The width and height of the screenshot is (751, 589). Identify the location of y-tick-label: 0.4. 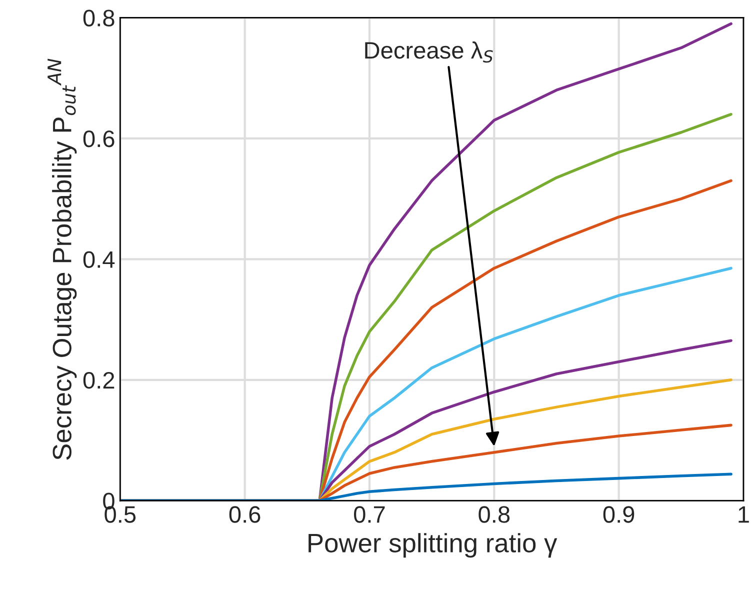
(99, 259).